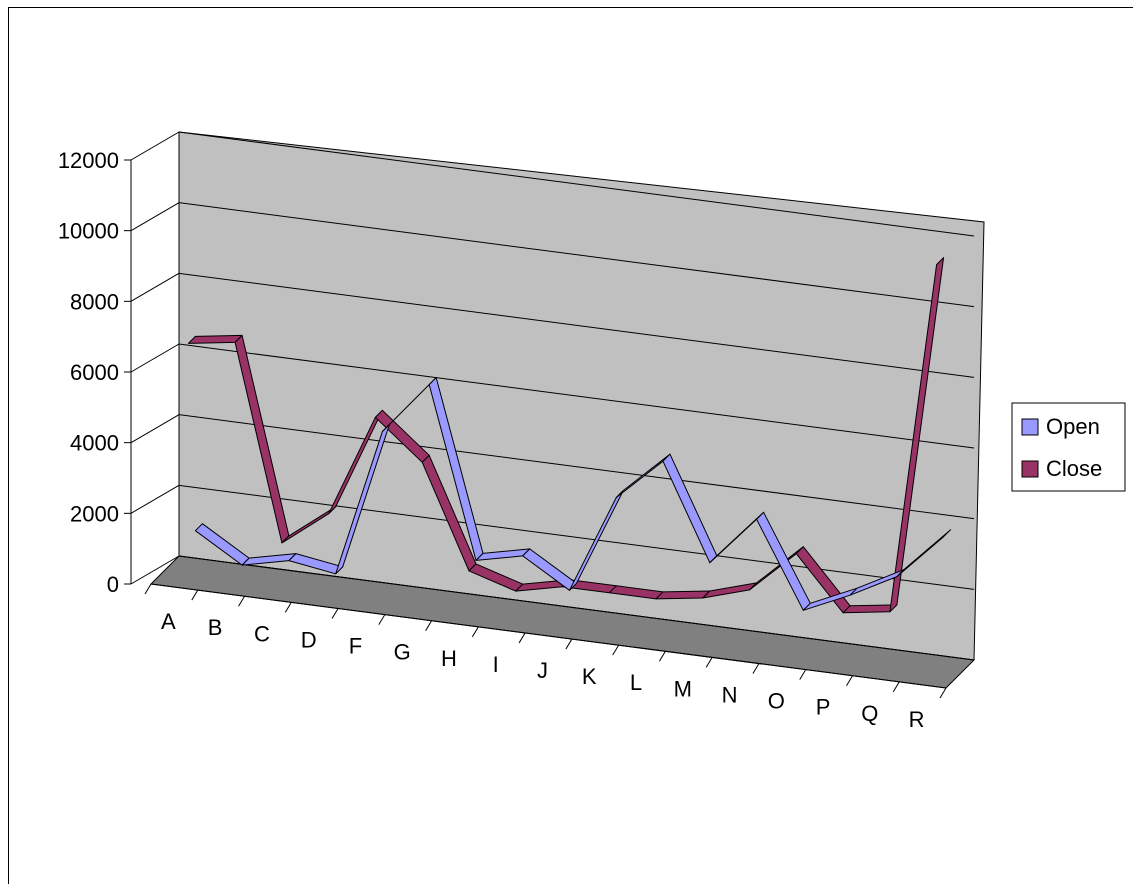 The image size is (1133, 884). I want to click on legend-swatch-close, so click(1030, 469).